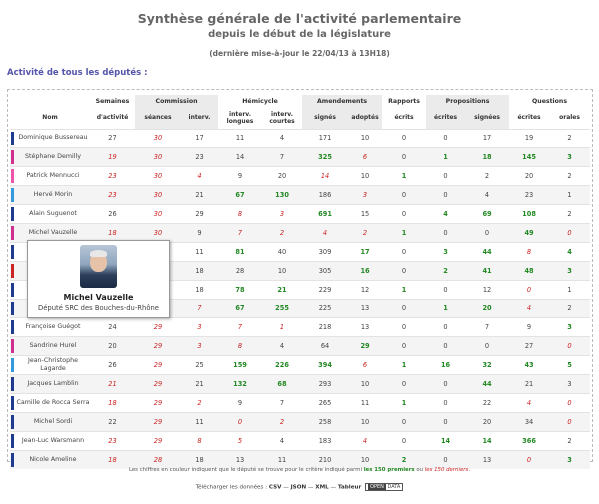  Describe the element at coordinates (299, 34) in the screenshot. I see `page-subtitle: depuis le début de la législature` at that location.